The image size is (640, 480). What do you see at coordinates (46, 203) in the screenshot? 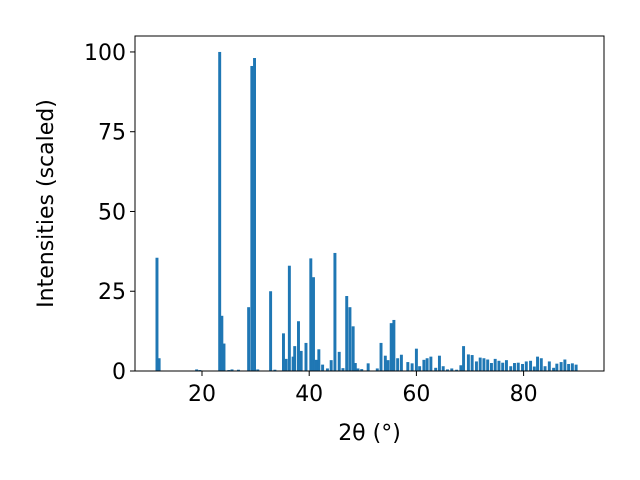
I see `y-axis-label: Intensities (scaled)` at bounding box center [46, 203].